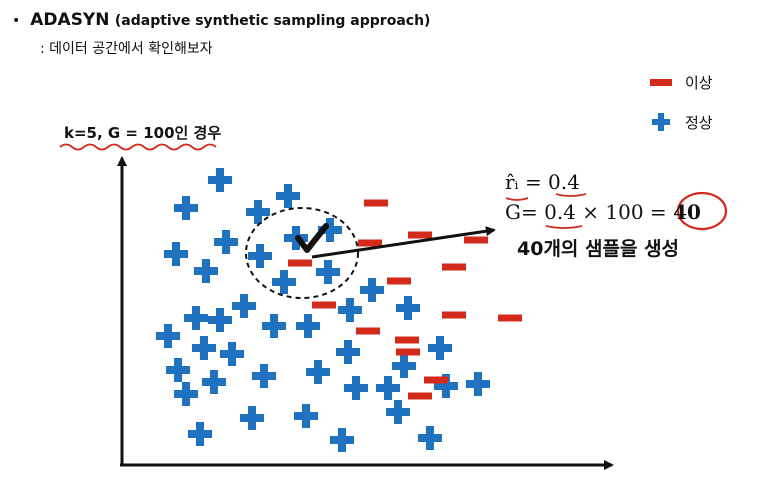 Image resolution: width=757 pixels, height=480 pixels. I want to click on g-result: 40, so click(687, 212).